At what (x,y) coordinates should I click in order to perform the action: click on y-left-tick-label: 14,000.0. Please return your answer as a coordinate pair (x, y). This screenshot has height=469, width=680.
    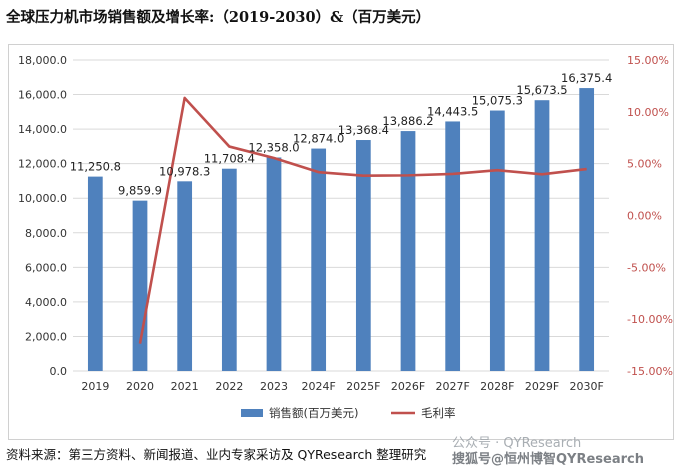
    Looking at the image, I should click on (42, 129).